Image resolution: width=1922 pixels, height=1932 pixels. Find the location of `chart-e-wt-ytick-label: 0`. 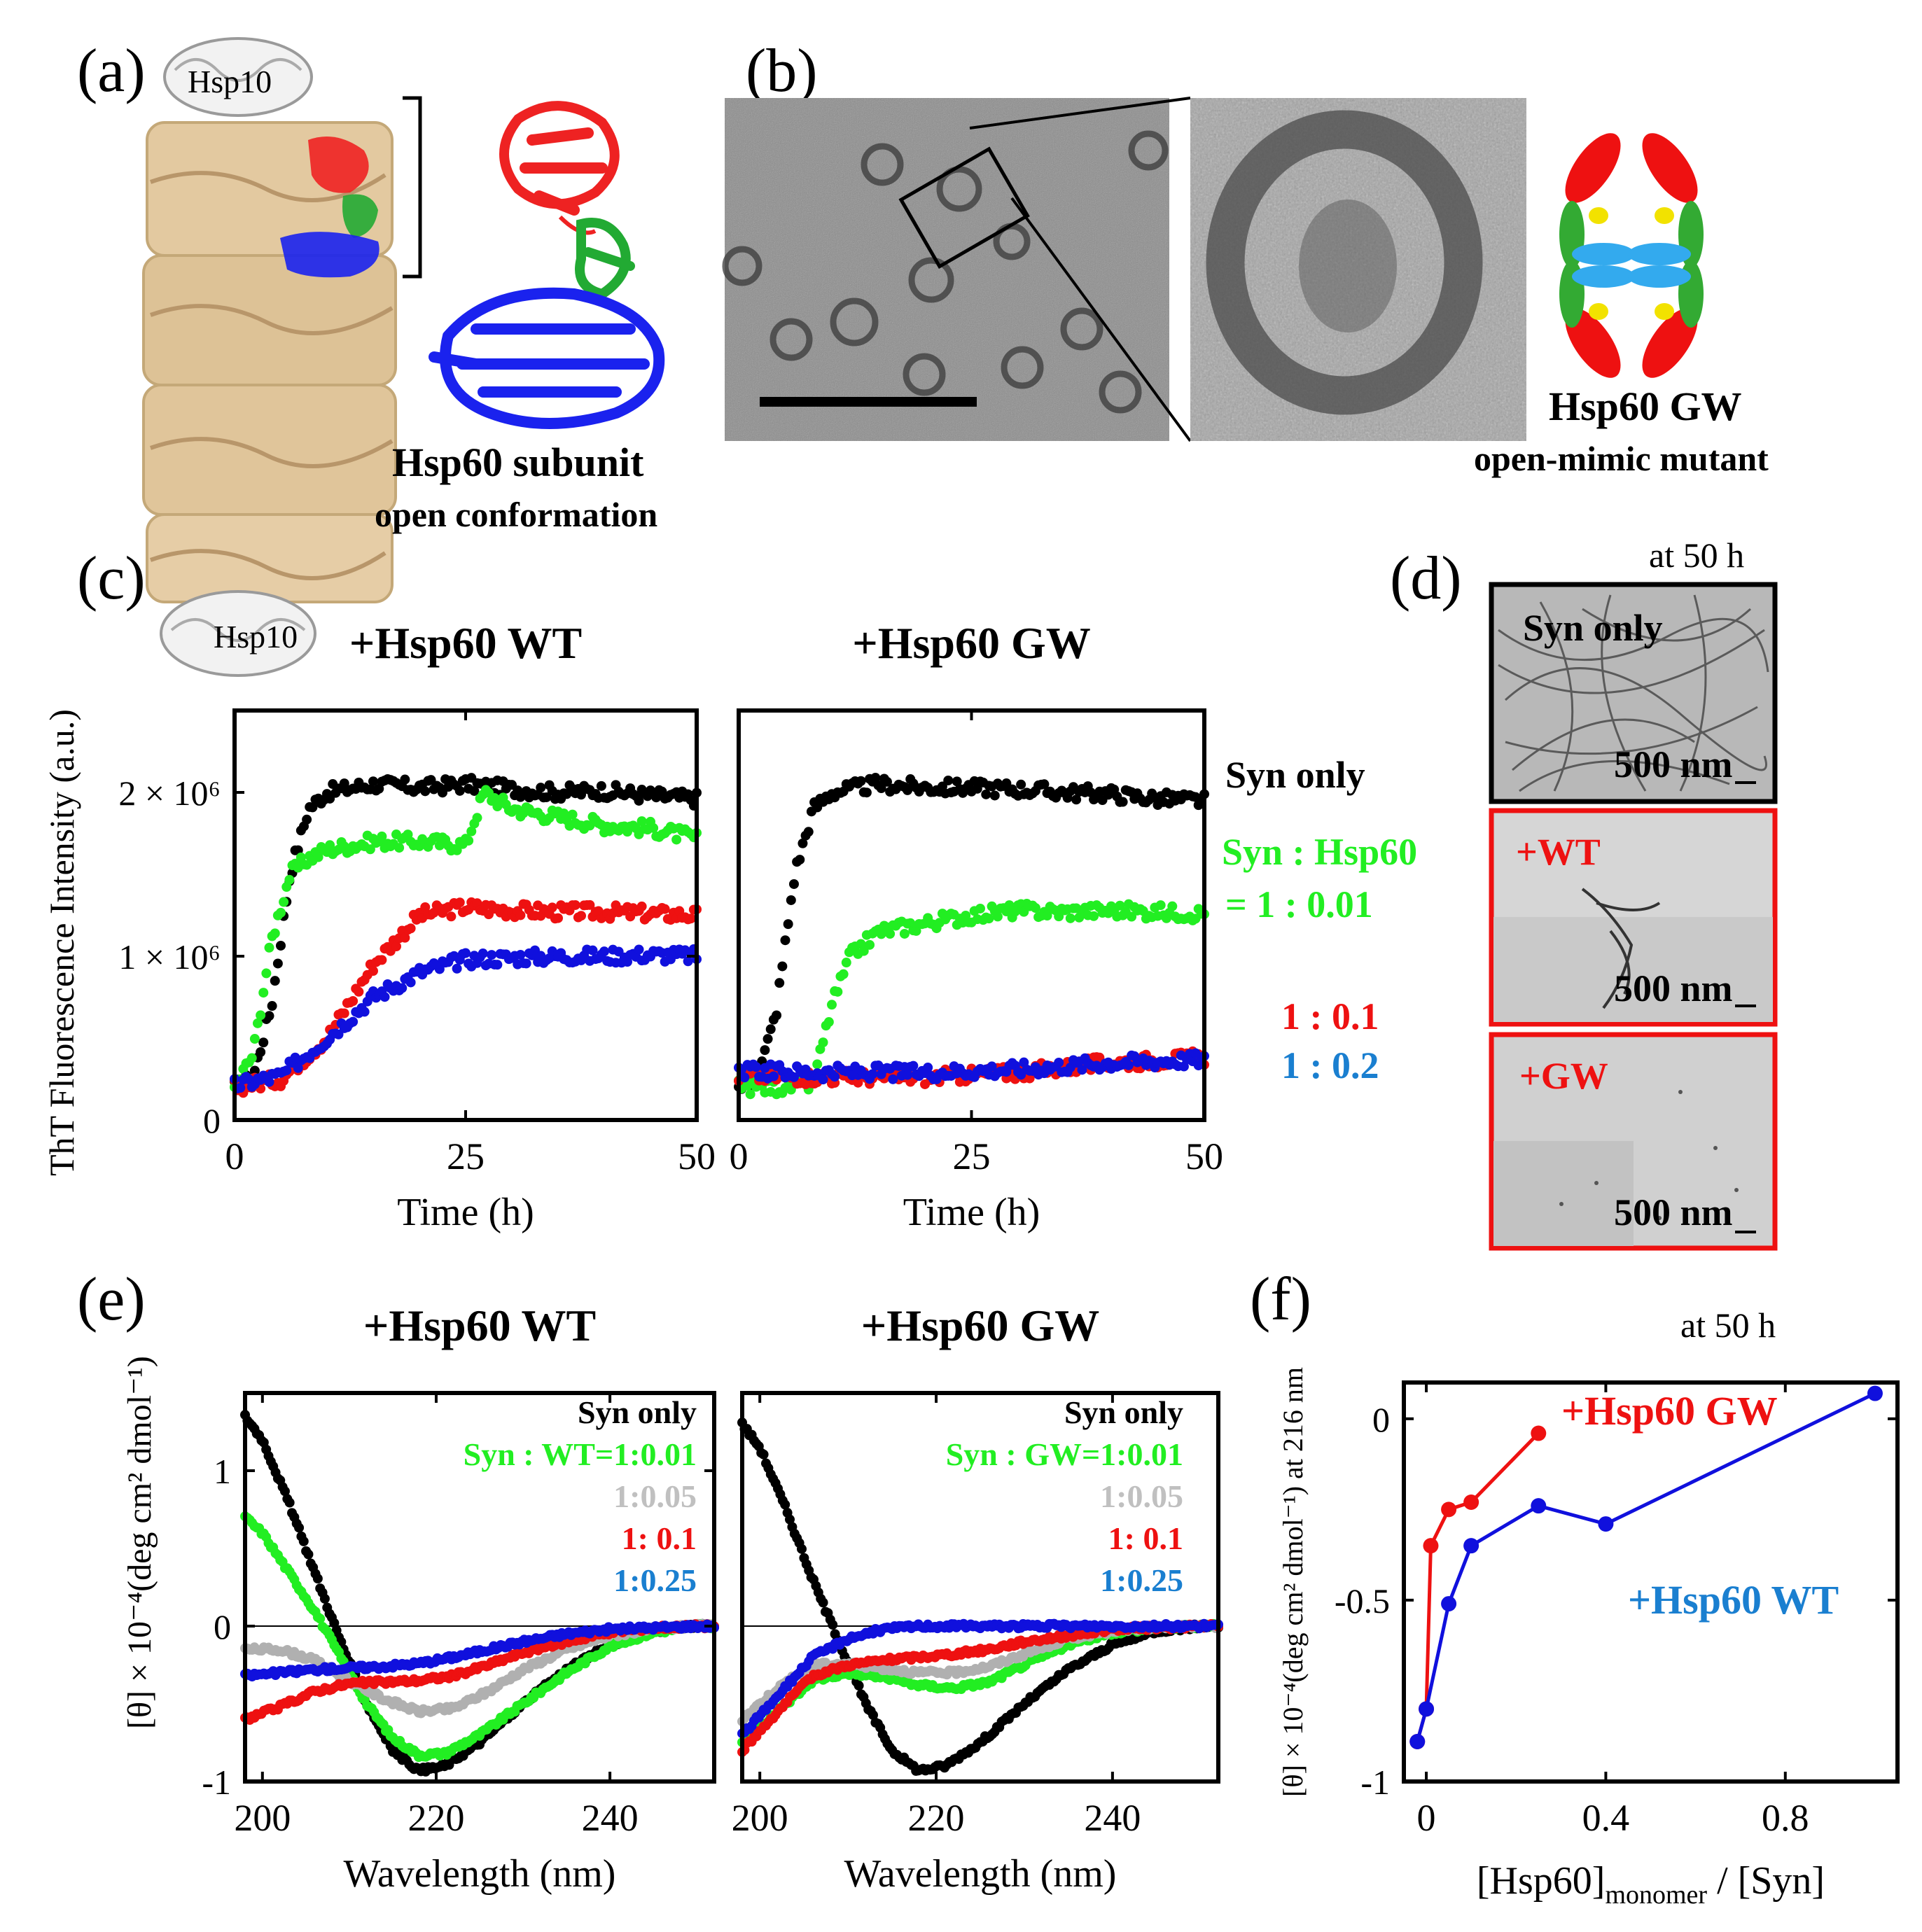

chart-e-wt-ytick-label: 0 is located at coordinates (223, 1626).